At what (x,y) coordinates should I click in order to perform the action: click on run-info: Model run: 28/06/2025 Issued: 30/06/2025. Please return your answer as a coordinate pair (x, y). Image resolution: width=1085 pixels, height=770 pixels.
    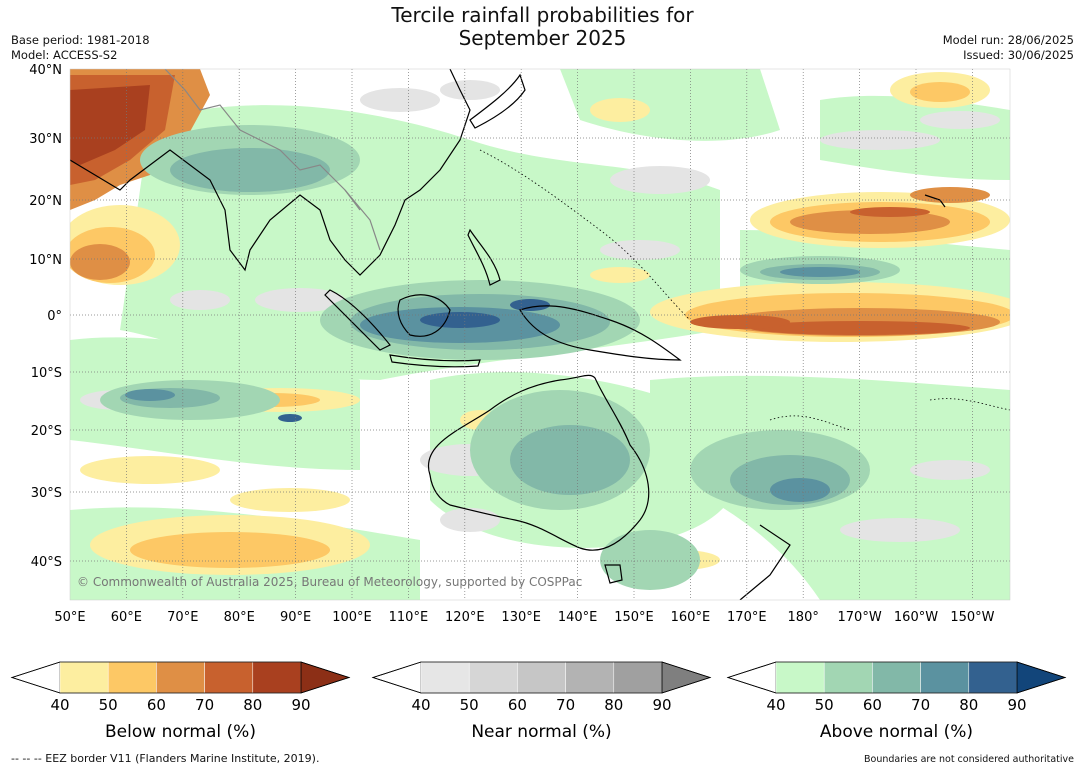
    Looking at the image, I should click on (1008, 48).